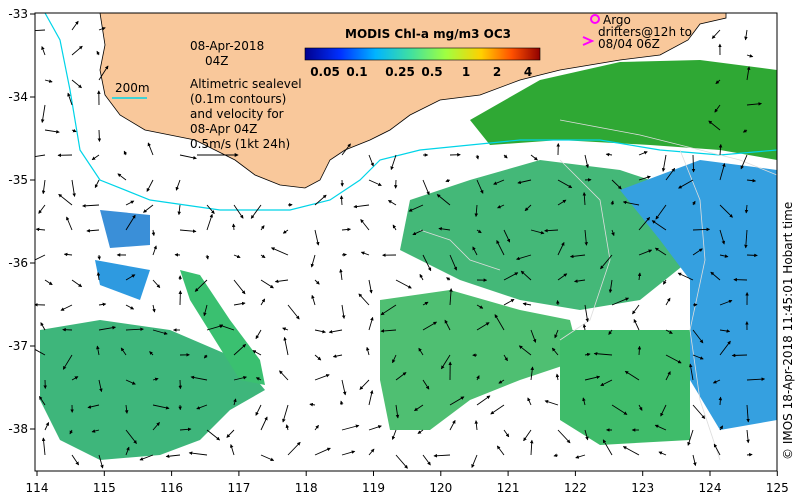  I want to click on x-axis-label: 118, so click(306, 488).